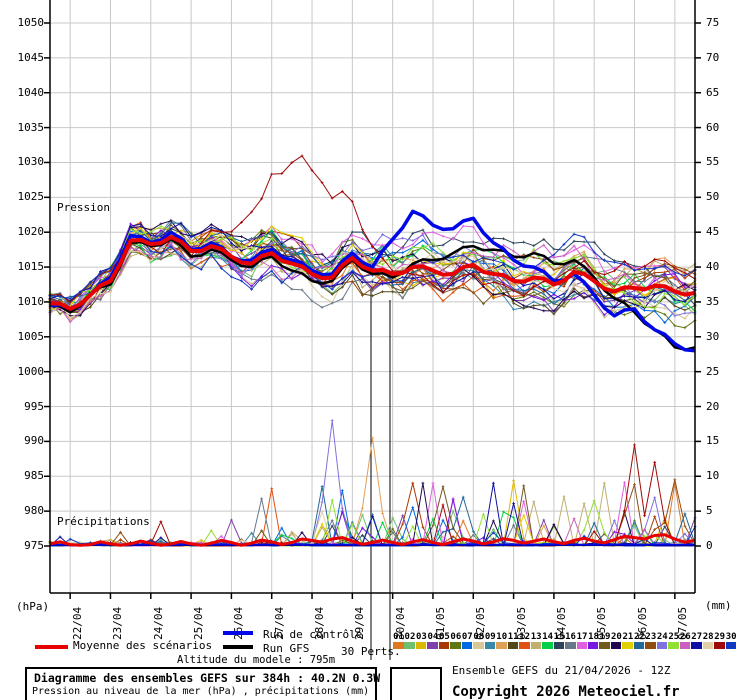 This screenshot has height=700, width=740. I want to click on date-tick-label: 24/04, so click(158, 623).